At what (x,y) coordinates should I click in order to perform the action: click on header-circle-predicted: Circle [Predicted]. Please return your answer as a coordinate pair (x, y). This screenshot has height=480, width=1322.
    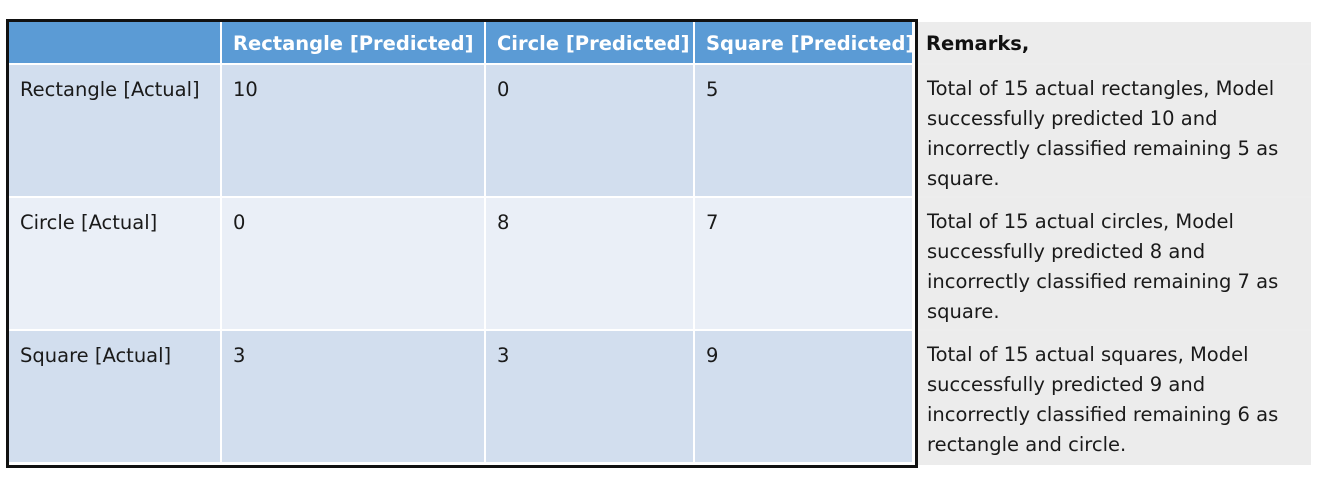
    Looking at the image, I should click on (589, 42).